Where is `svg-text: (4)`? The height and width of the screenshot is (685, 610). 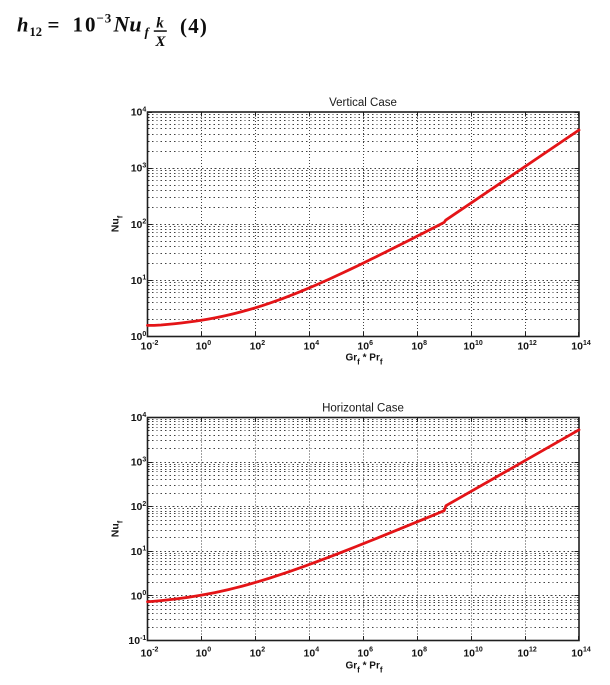 svg-text: (4) is located at coordinates (194, 26).